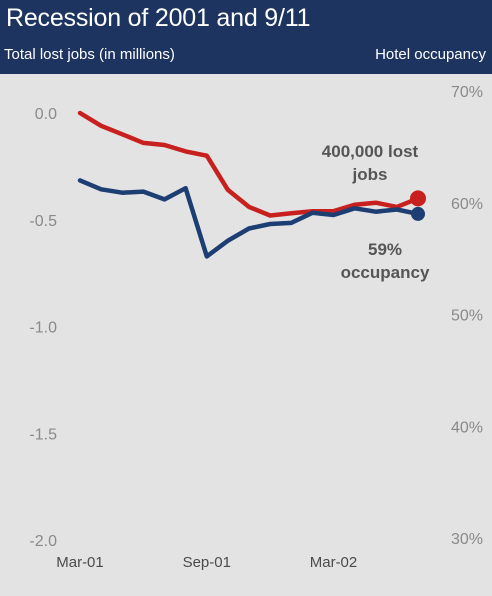 The height and width of the screenshot is (596, 492). Describe the element at coordinates (46, 114) in the screenshot. I see `left-tick-label: 0.0` at that location.